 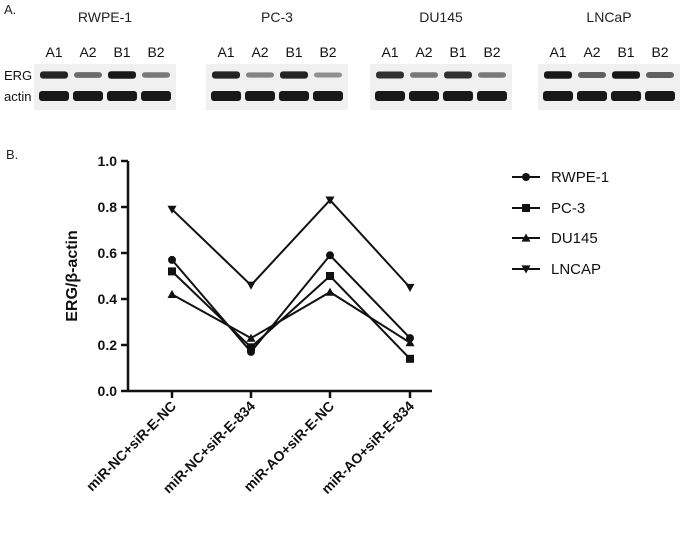 I want to click on y-axis-title: ERG/β-actin, so click(x=72, y=276).